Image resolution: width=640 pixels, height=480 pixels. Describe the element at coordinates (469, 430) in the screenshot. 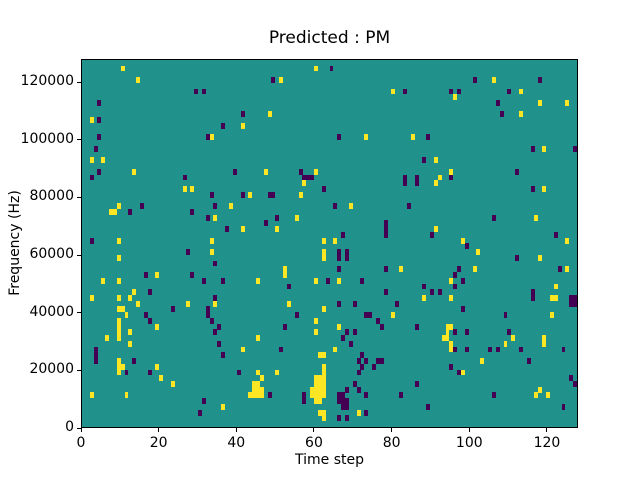

I see `x-tick-mark` at that location.